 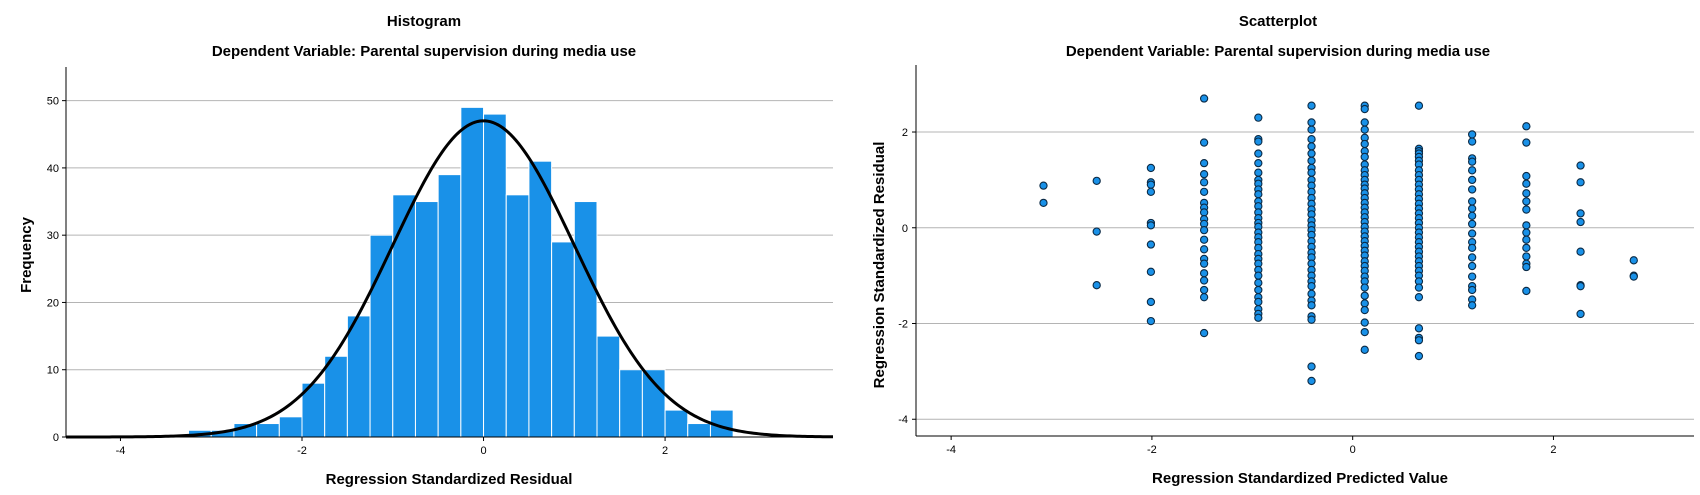 I want to click on y-tick-label: 20, so click(x=53, y=303).